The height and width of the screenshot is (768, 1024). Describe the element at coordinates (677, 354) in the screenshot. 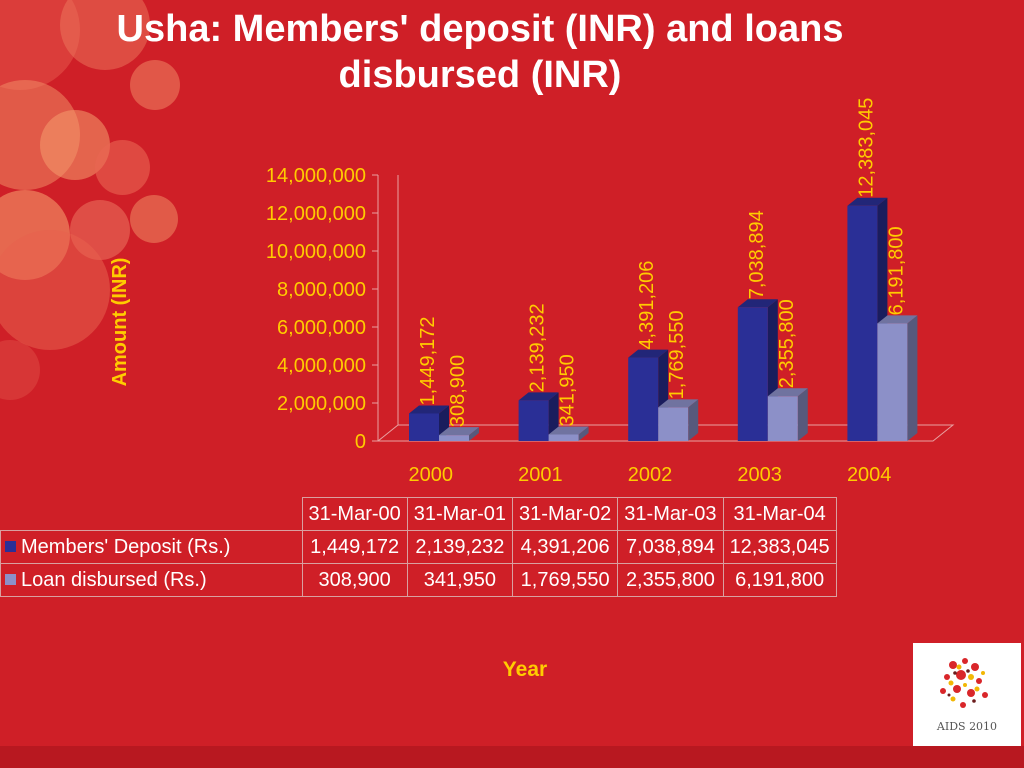

I see `data-label-loan: 1,769,550` at that location.